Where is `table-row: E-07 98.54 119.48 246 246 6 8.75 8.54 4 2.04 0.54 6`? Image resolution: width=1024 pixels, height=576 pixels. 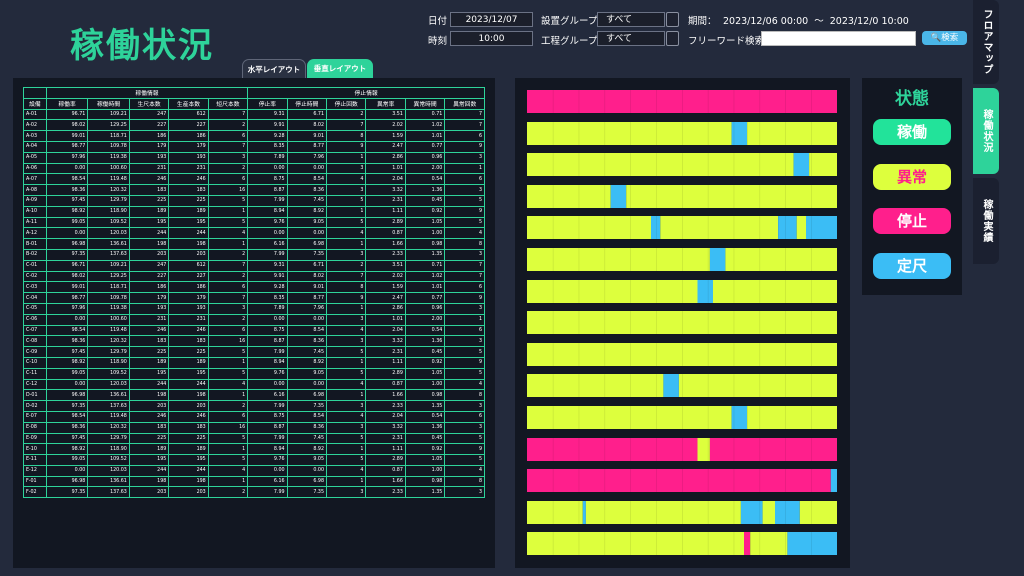 table-row: E-07 98.54 119.48 246 246 6 8.75 8.54 4 2.04 0.54 6 is located at coordinates (254, 416).